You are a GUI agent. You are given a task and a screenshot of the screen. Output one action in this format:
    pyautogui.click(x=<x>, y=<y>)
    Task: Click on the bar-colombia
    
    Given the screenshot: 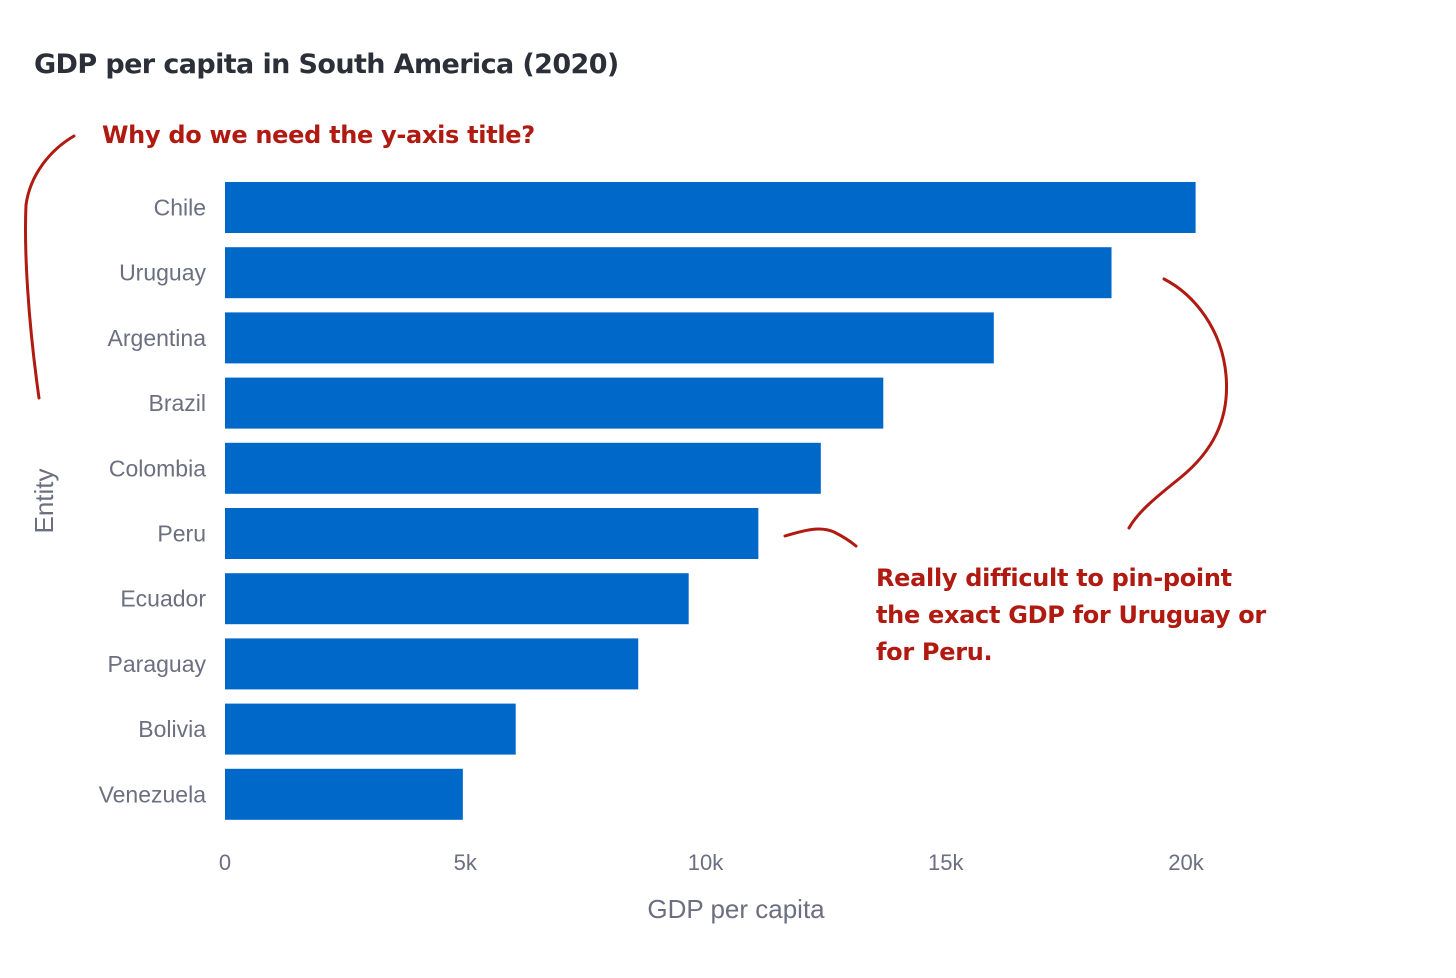 What is the action you would take?
    pyautogui.click(x=523, y=468)
    